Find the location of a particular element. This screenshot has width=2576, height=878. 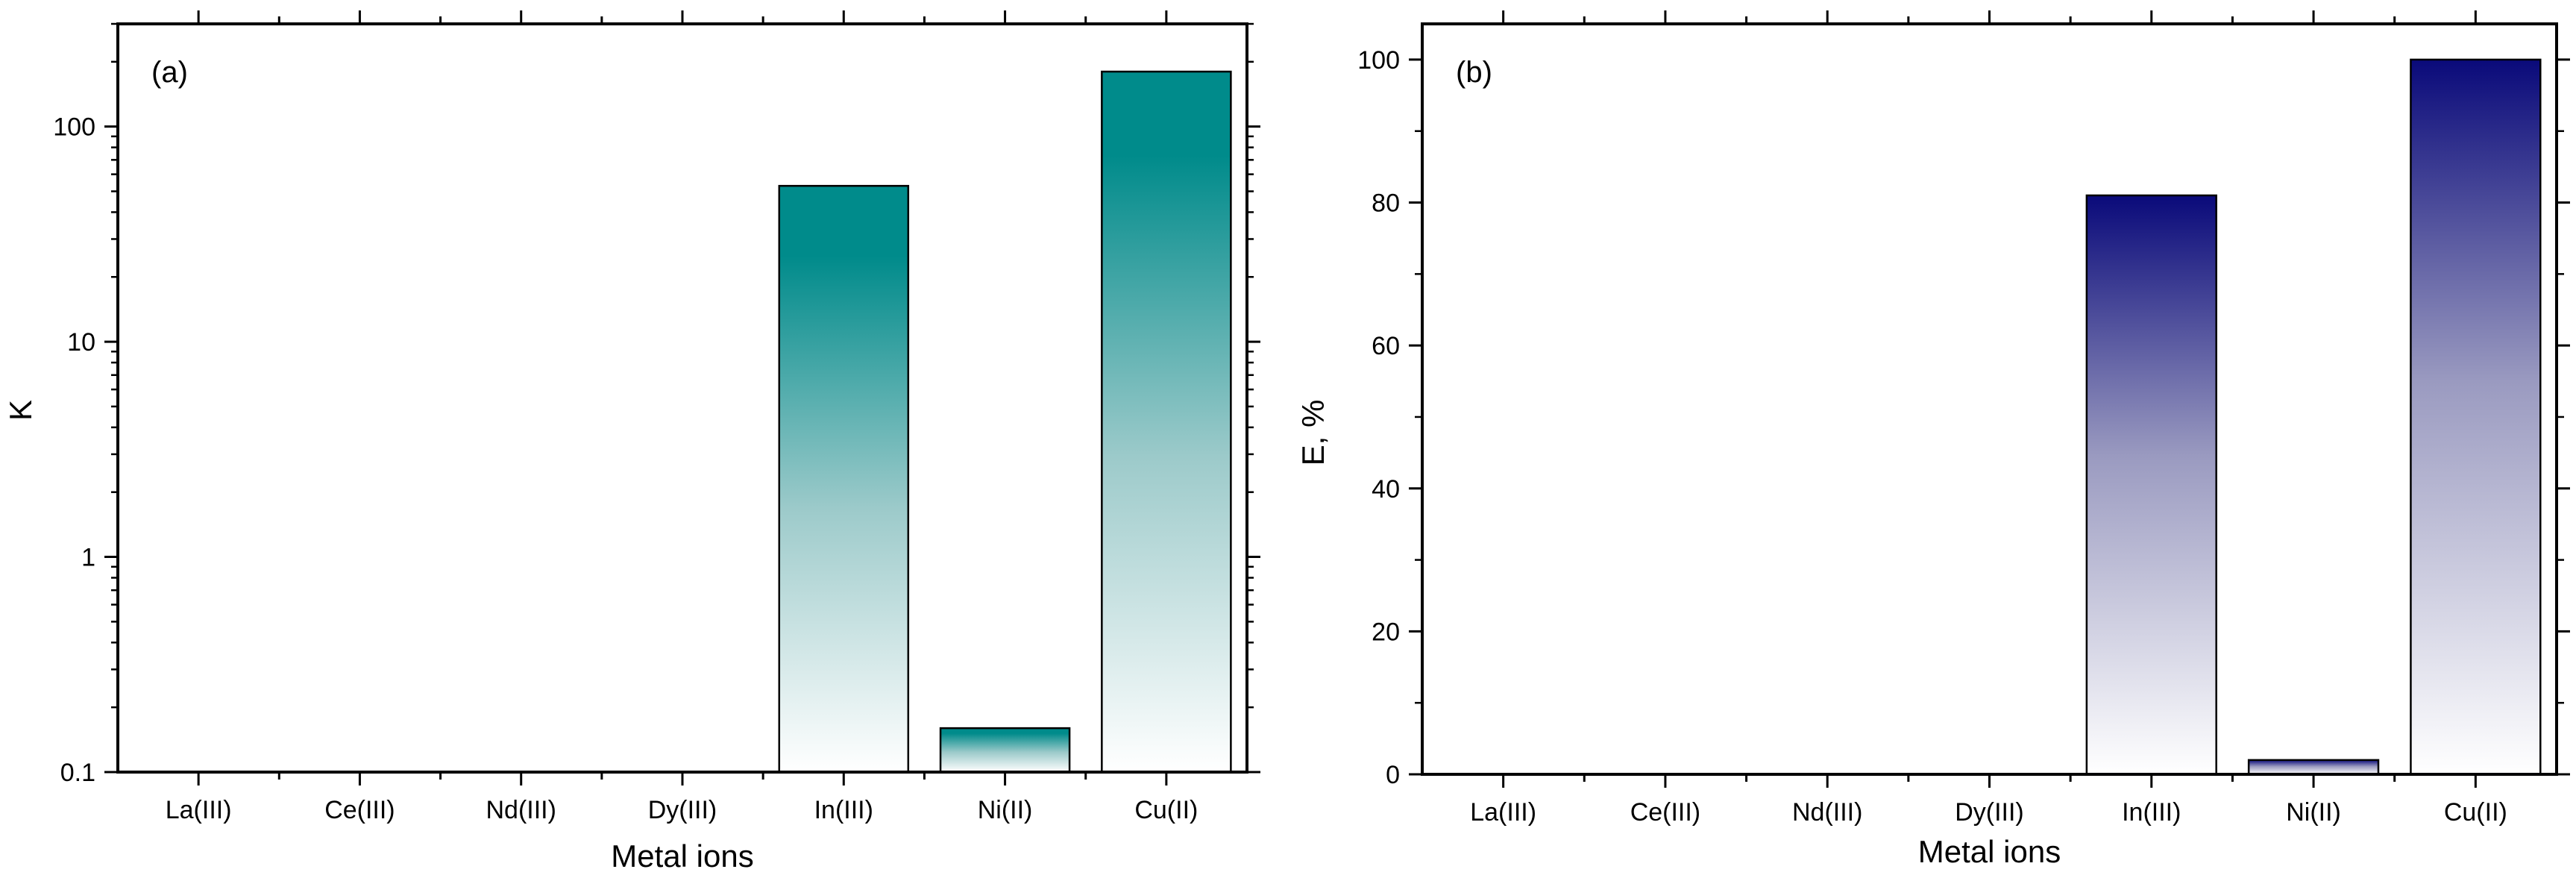

y-tick-label: 0.1 is located at coordinates (78, 773).